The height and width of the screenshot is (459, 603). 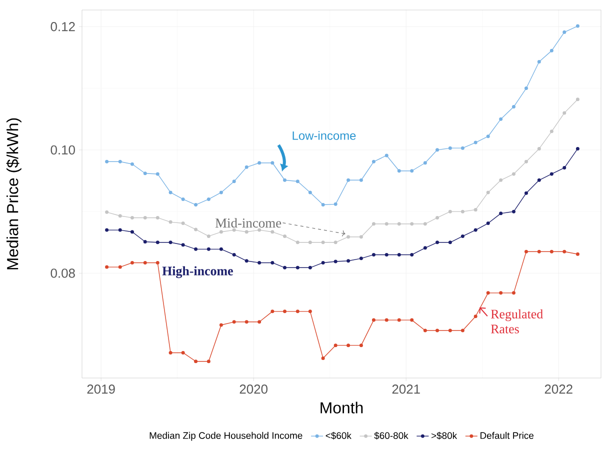 What do you see at coordinates (444, 436) in the screenshot?
I see `legend-label: >$80k` at bounding box center [444, 436].